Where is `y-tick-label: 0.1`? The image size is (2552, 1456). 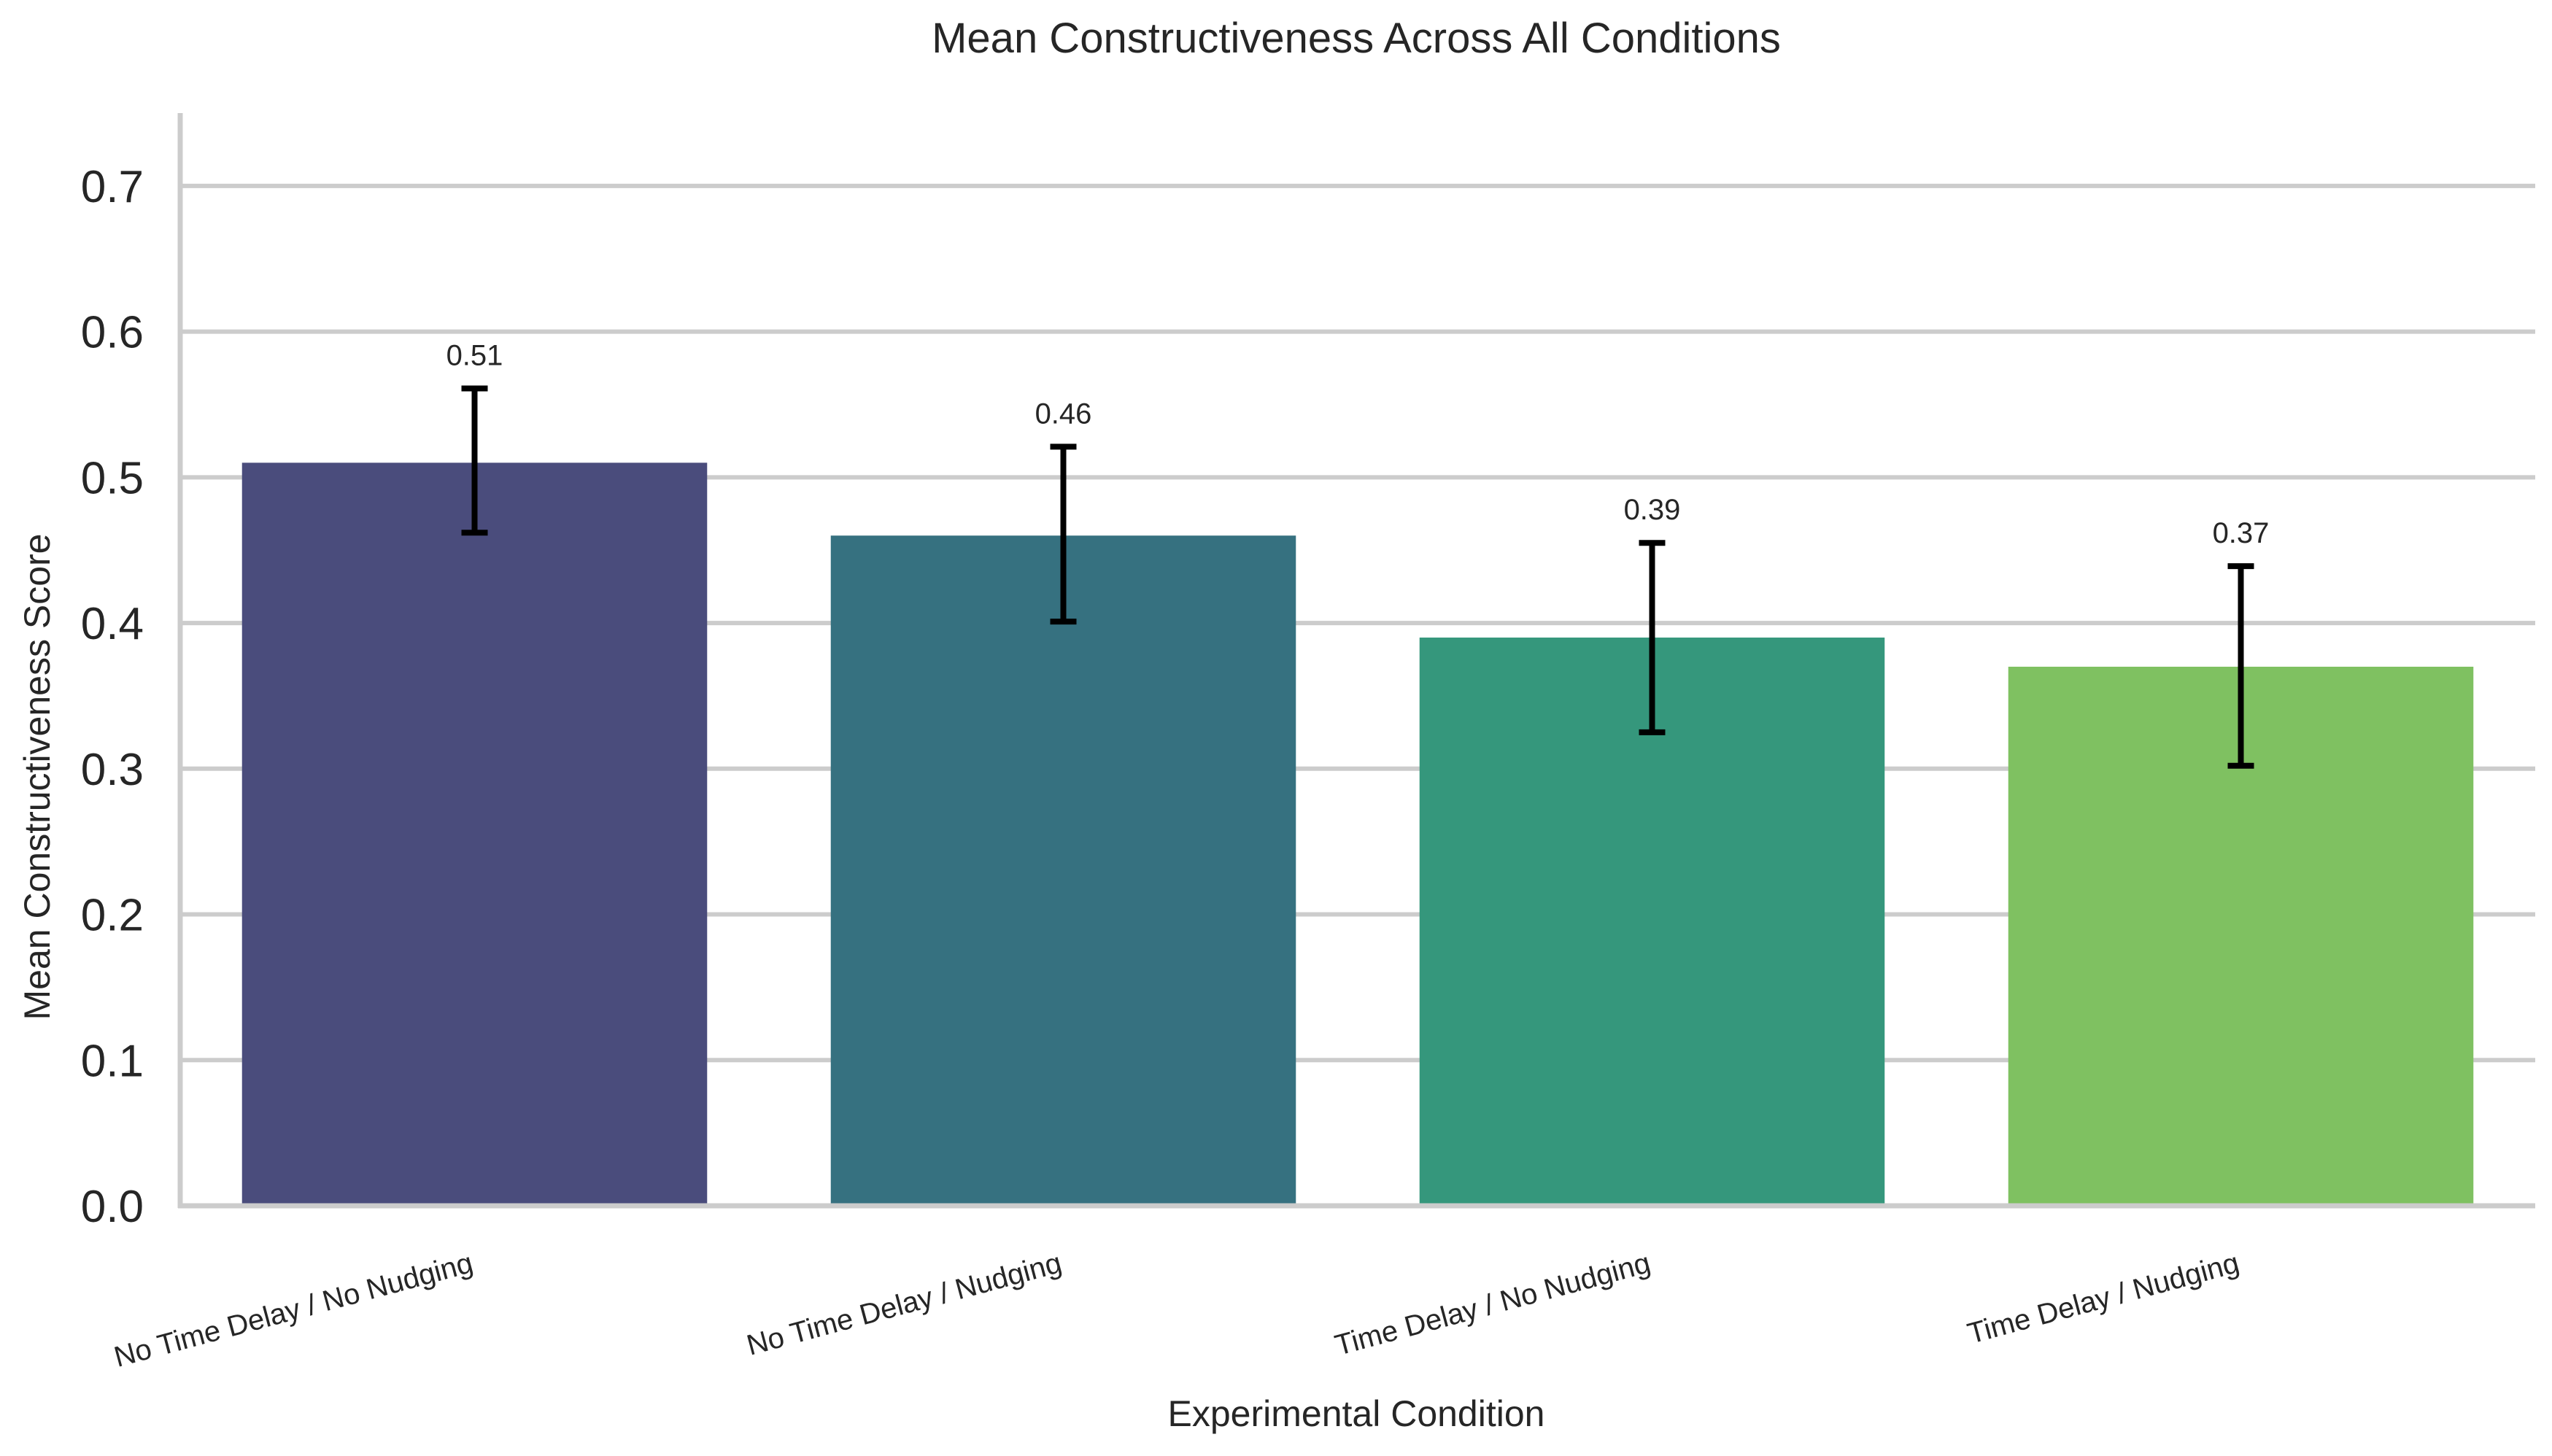
y-tick-label: 0.1 is located at coordinates (112, 1061).